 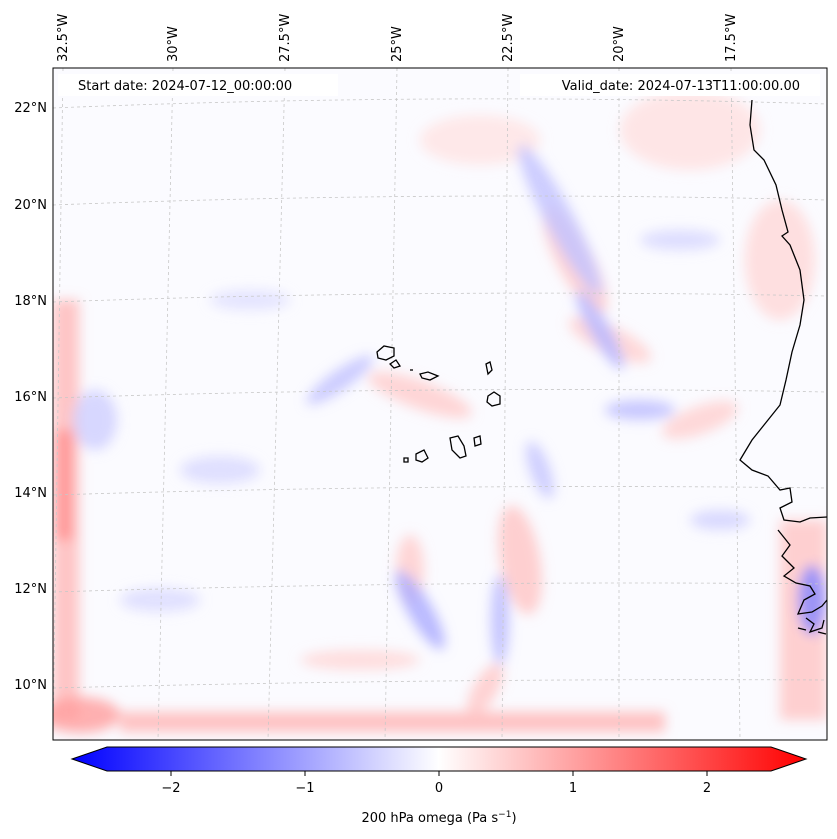 What do you see at coordinates (285, 38) in the screenshot?
I see `lon-label: 27.5°W` at bounding box center [285, 38].